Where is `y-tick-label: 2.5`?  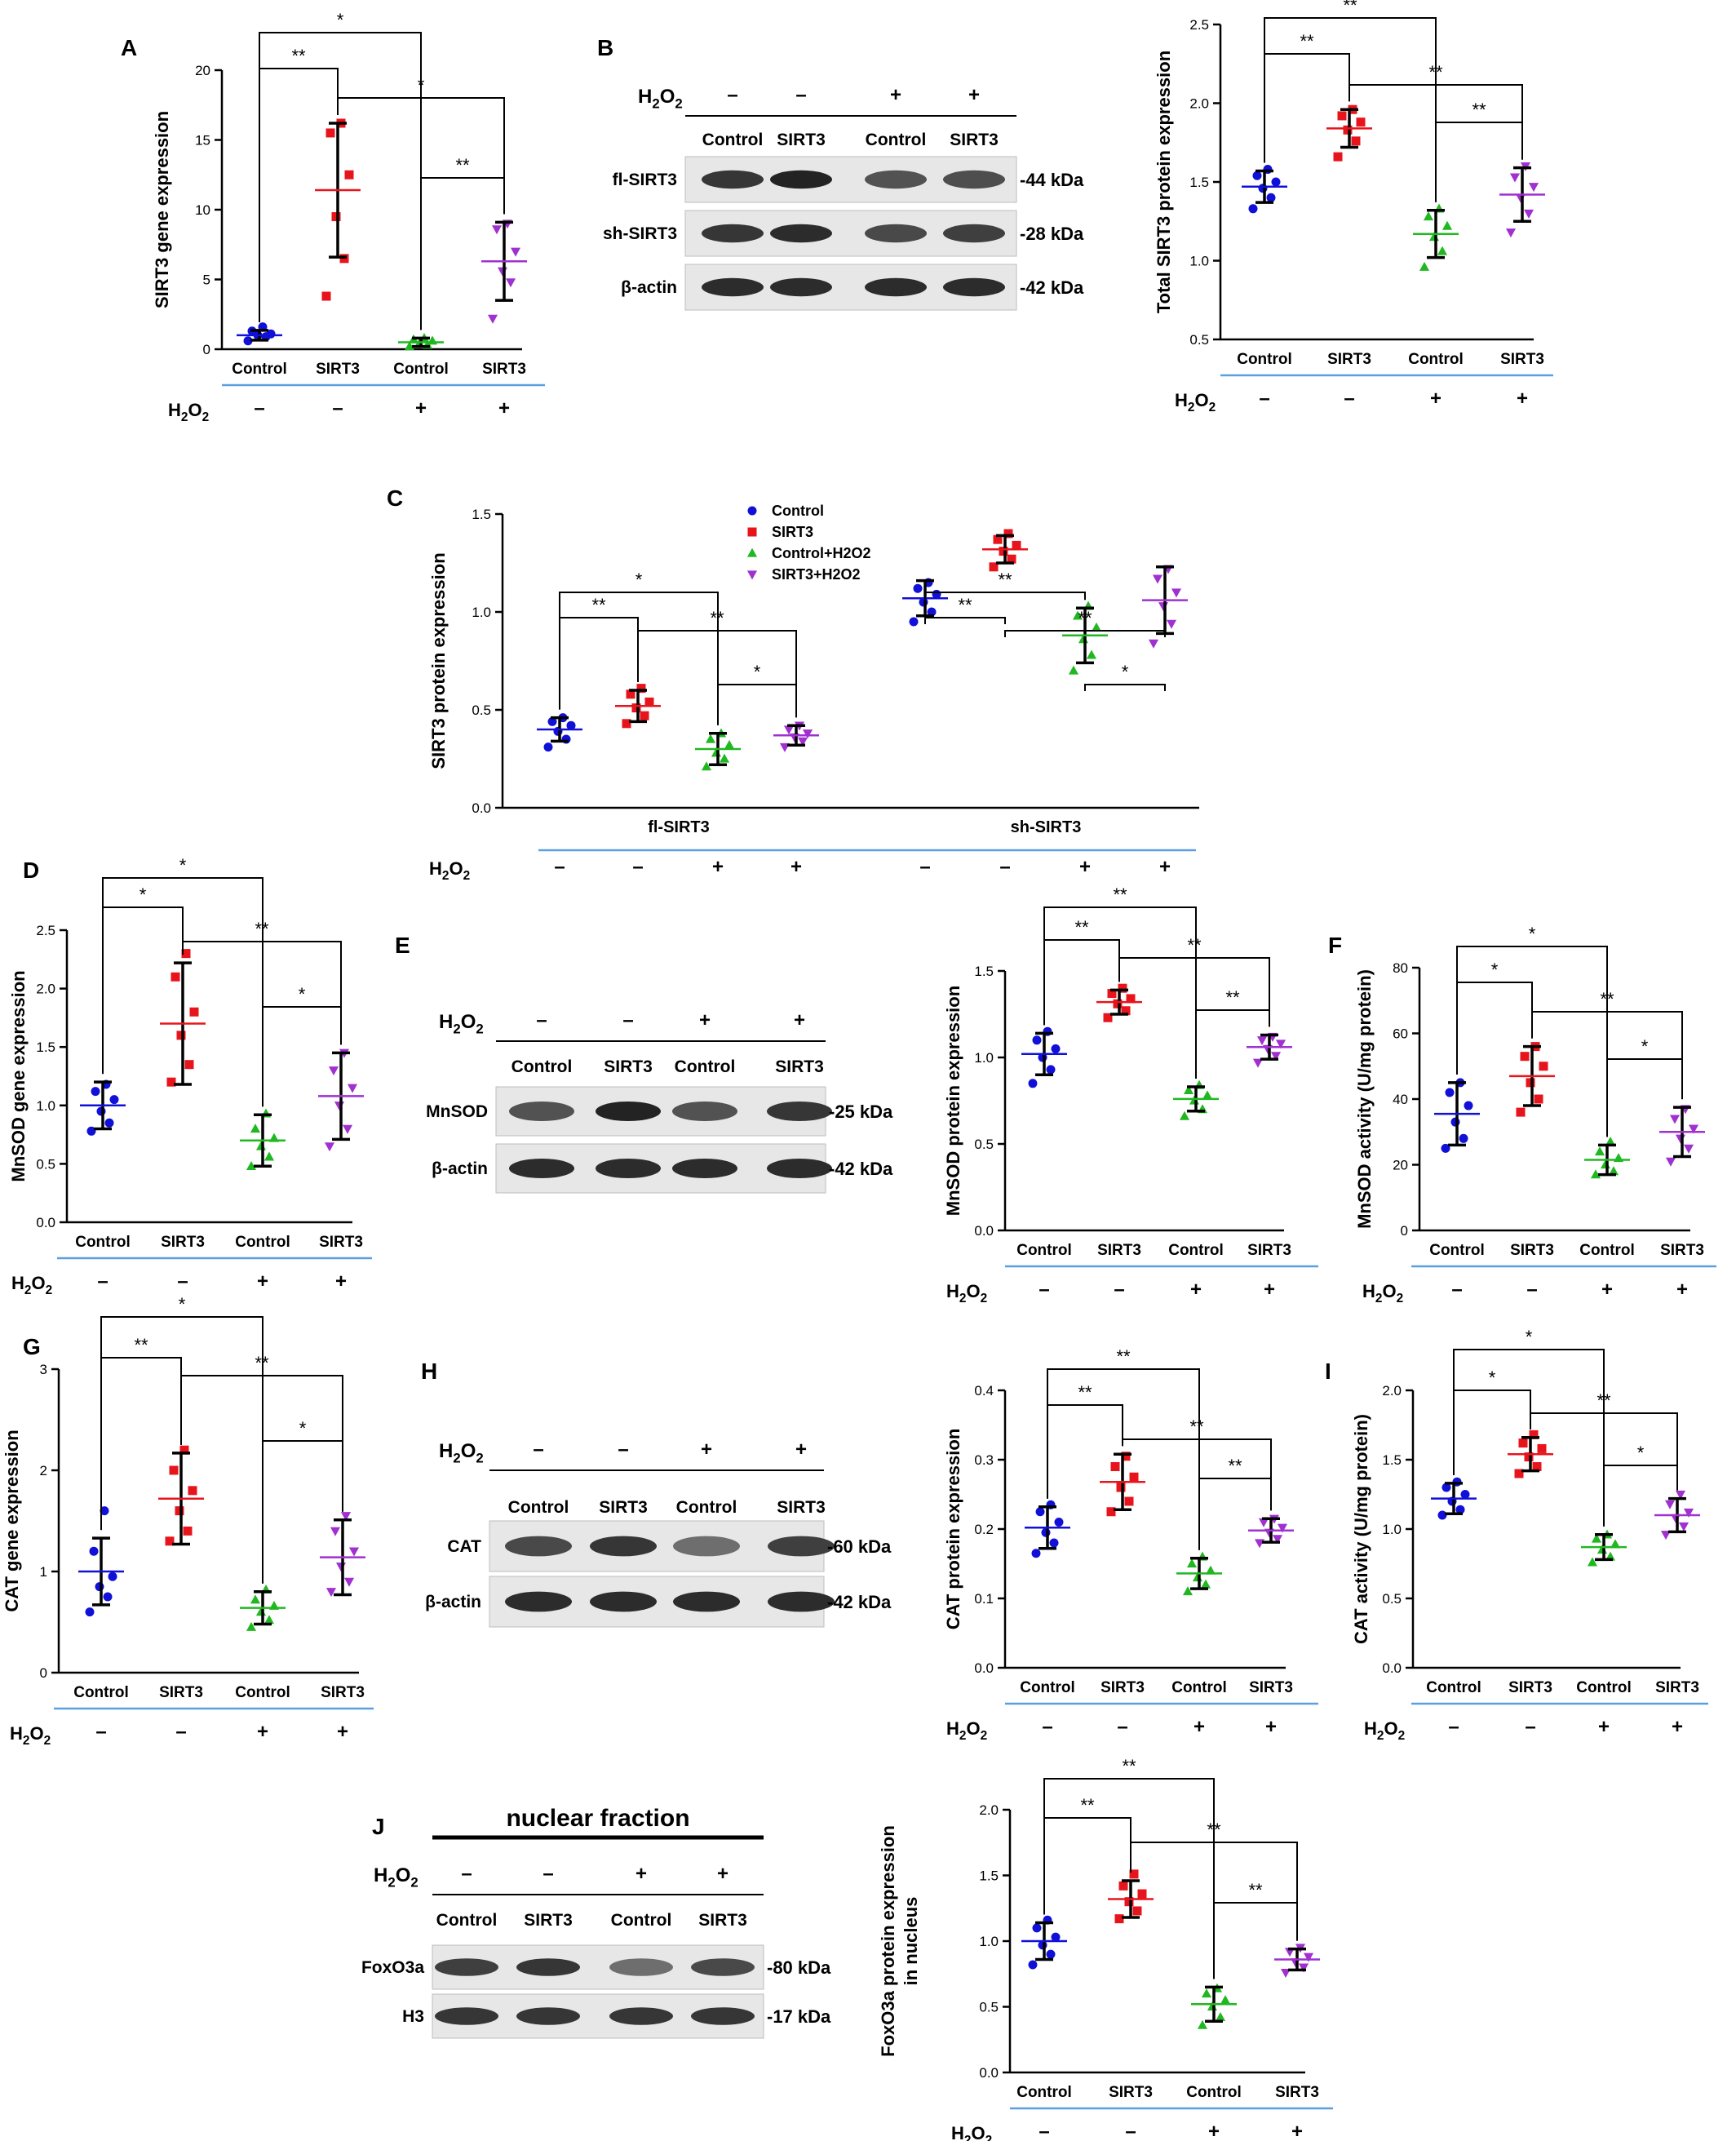
y-tick-label: 2.5 is located at coordinates (45, 930).